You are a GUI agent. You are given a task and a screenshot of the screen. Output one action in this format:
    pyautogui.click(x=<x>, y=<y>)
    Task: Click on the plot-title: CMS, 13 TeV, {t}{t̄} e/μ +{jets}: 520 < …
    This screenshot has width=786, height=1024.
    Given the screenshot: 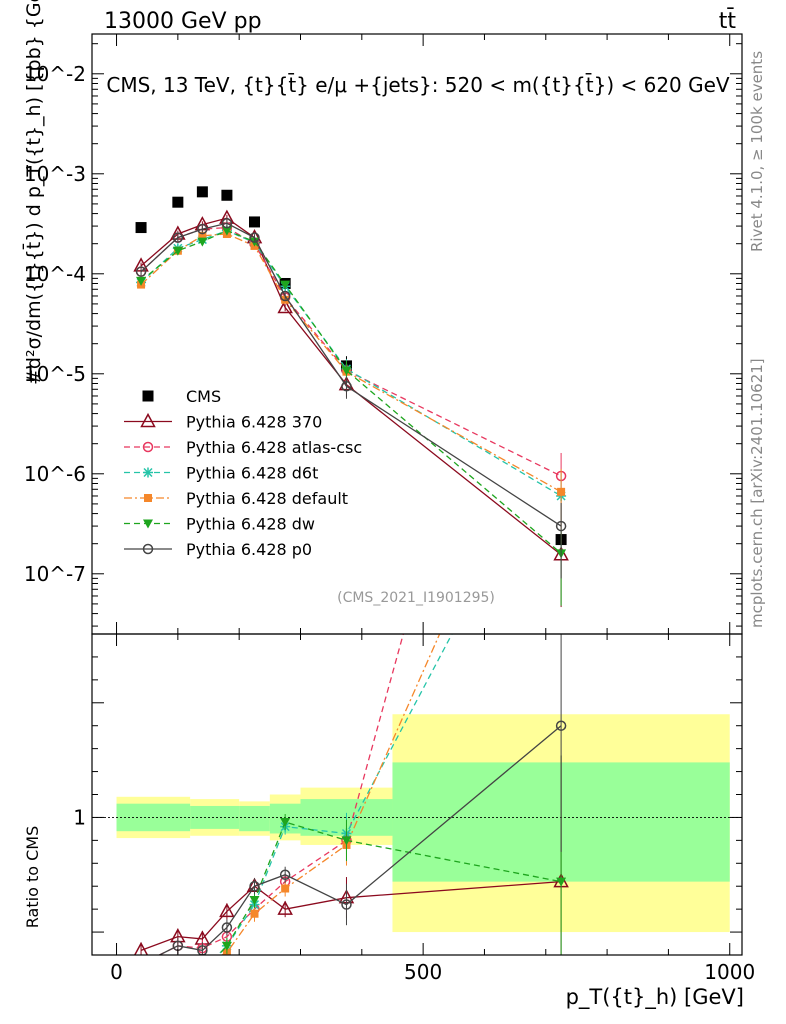 What is the action you would take?
    pyautogui.click(x=418, y=84)
    